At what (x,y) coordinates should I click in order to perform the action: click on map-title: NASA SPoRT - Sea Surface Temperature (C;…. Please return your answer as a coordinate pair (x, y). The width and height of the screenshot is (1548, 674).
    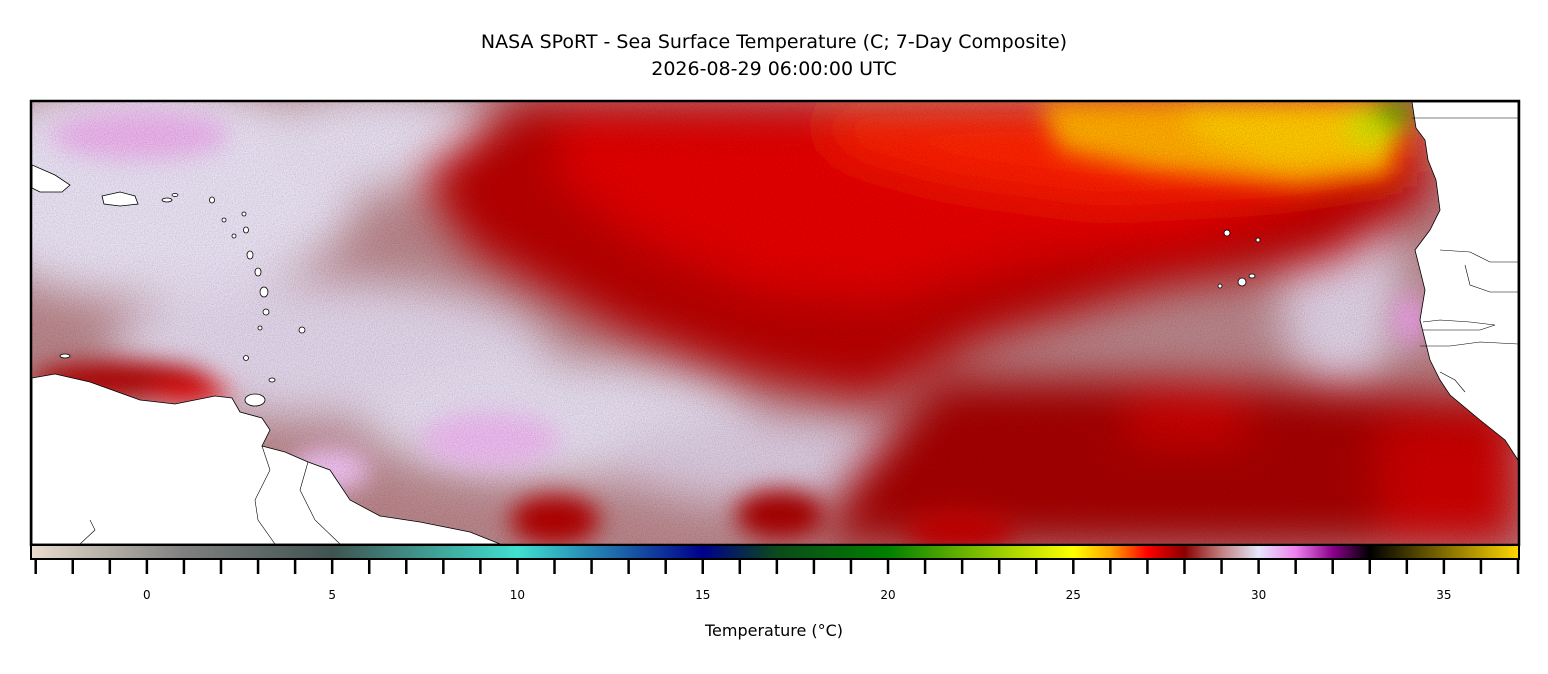
    Looking at the image, I should click on (774, 42).